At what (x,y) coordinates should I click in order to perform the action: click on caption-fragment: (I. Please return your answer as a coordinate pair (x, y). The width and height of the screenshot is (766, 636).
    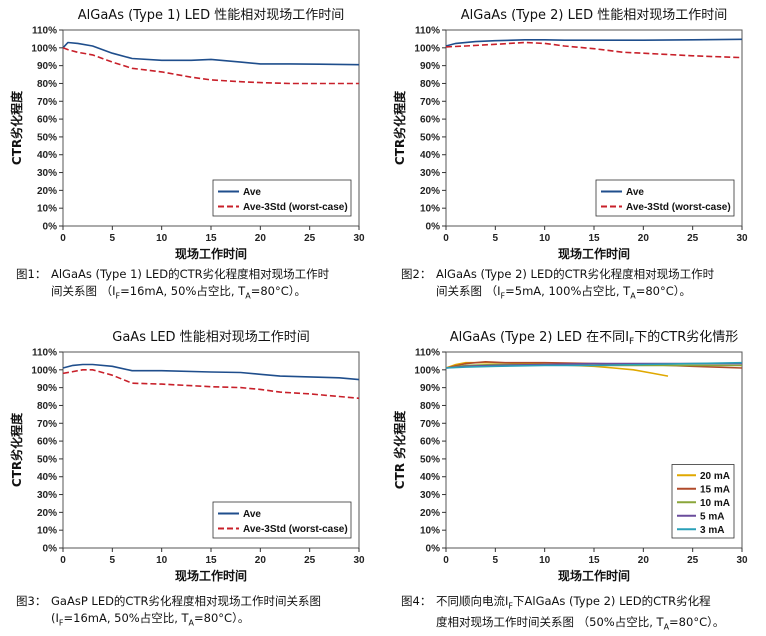
    Looking at the image, I should click on (55, 618).